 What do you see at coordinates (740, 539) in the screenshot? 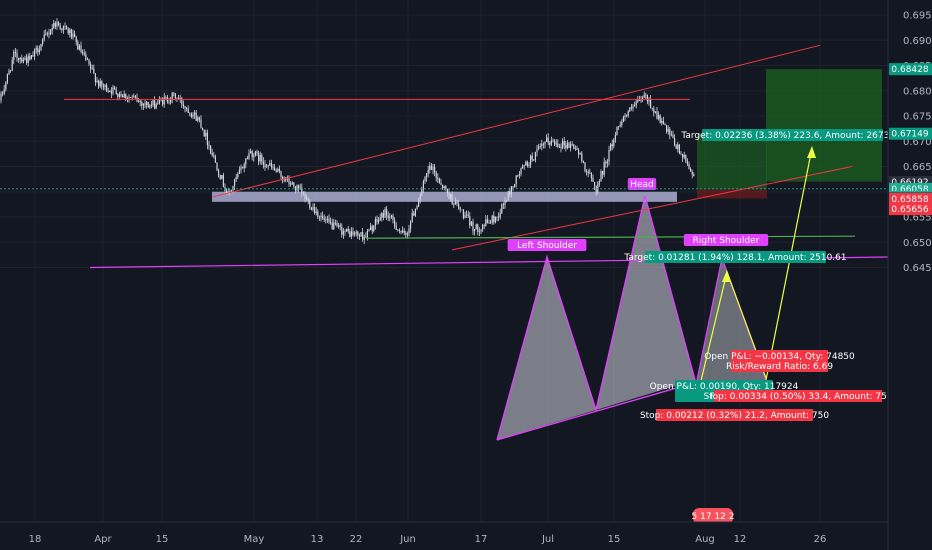
I see `x-tick-label: 12` at bounding box center [740, 539].